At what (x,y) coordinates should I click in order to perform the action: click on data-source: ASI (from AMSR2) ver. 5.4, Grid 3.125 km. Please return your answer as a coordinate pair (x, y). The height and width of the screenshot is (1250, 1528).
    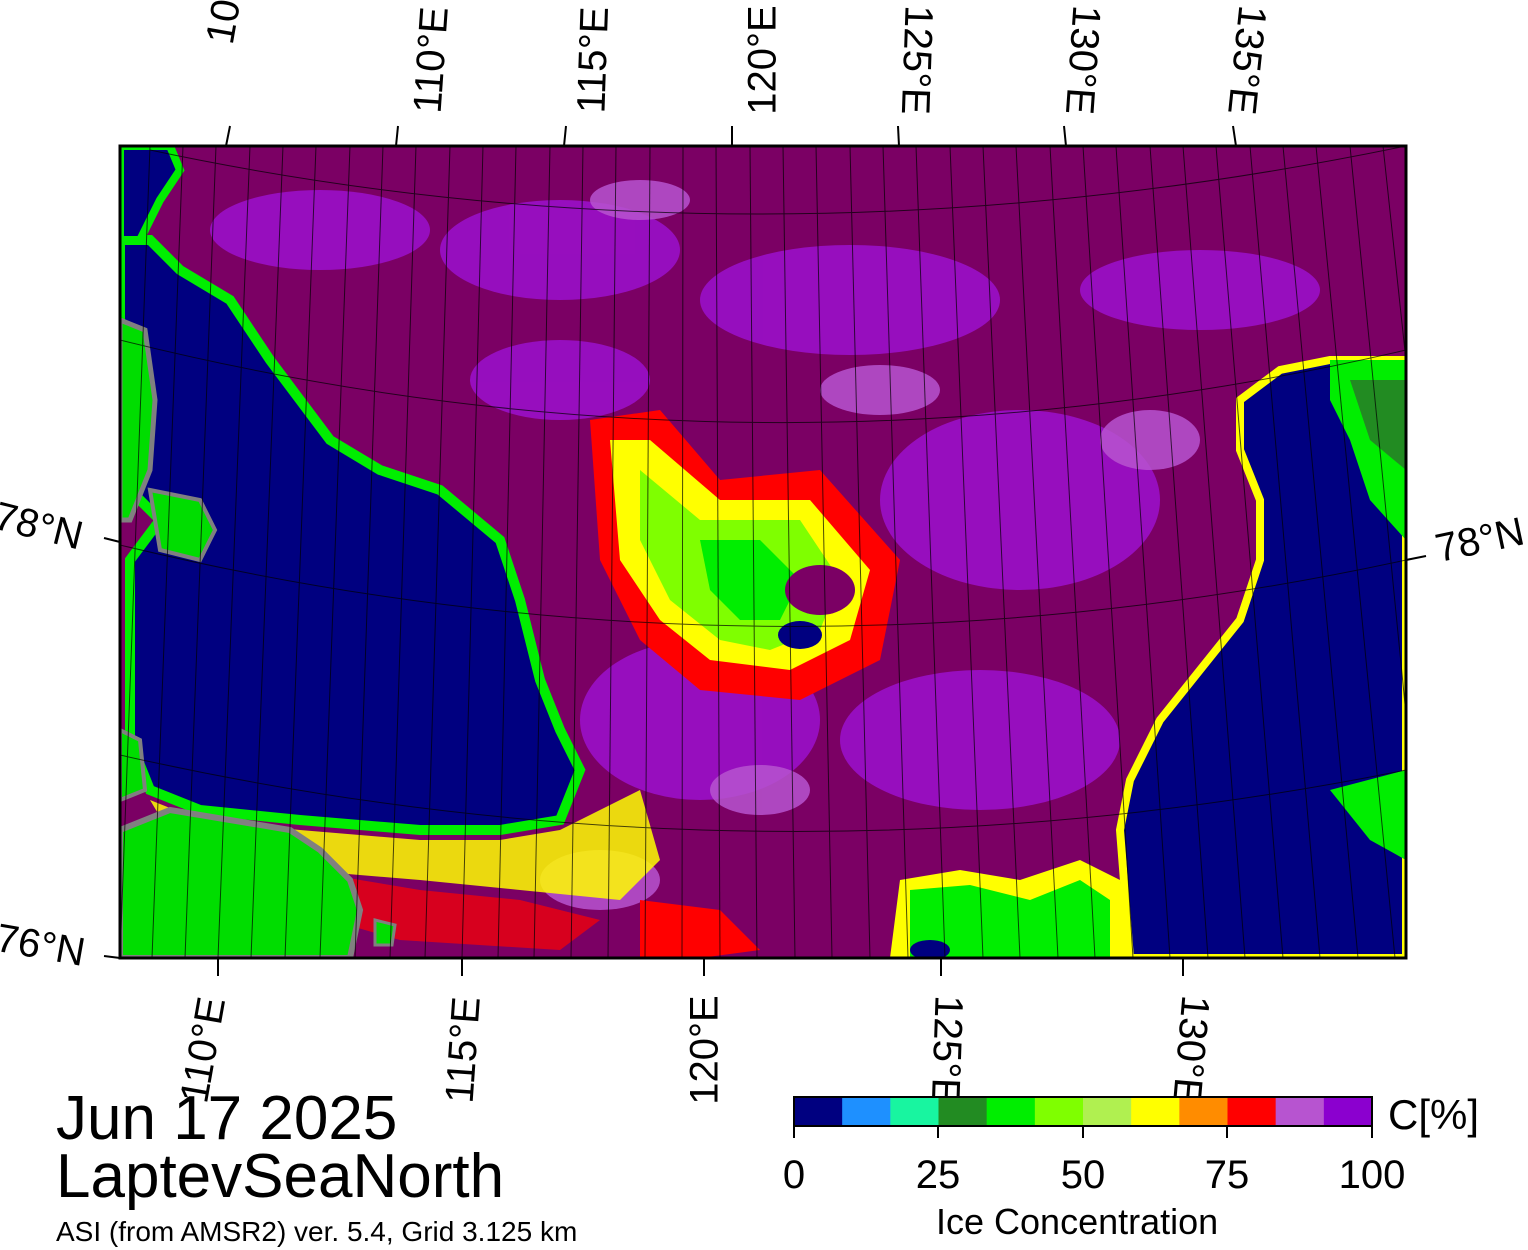
    Looking at the image, I should click on (317, 1231).